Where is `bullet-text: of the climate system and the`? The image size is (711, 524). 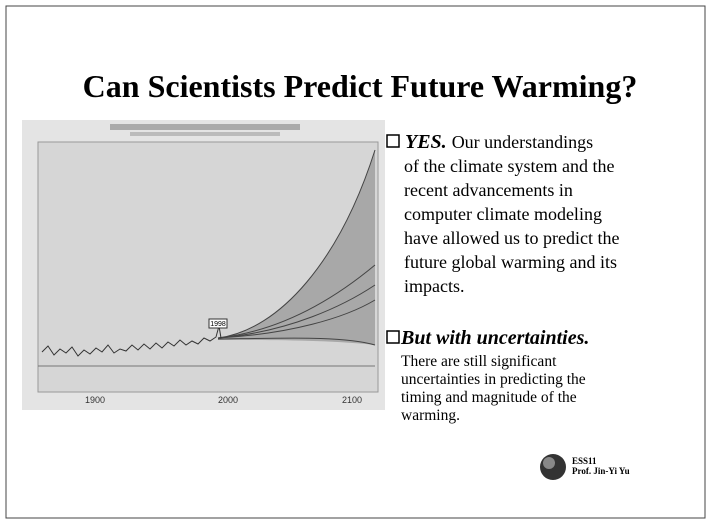
bullet-text: of the climate system and the is located at coordinates (509, 166).